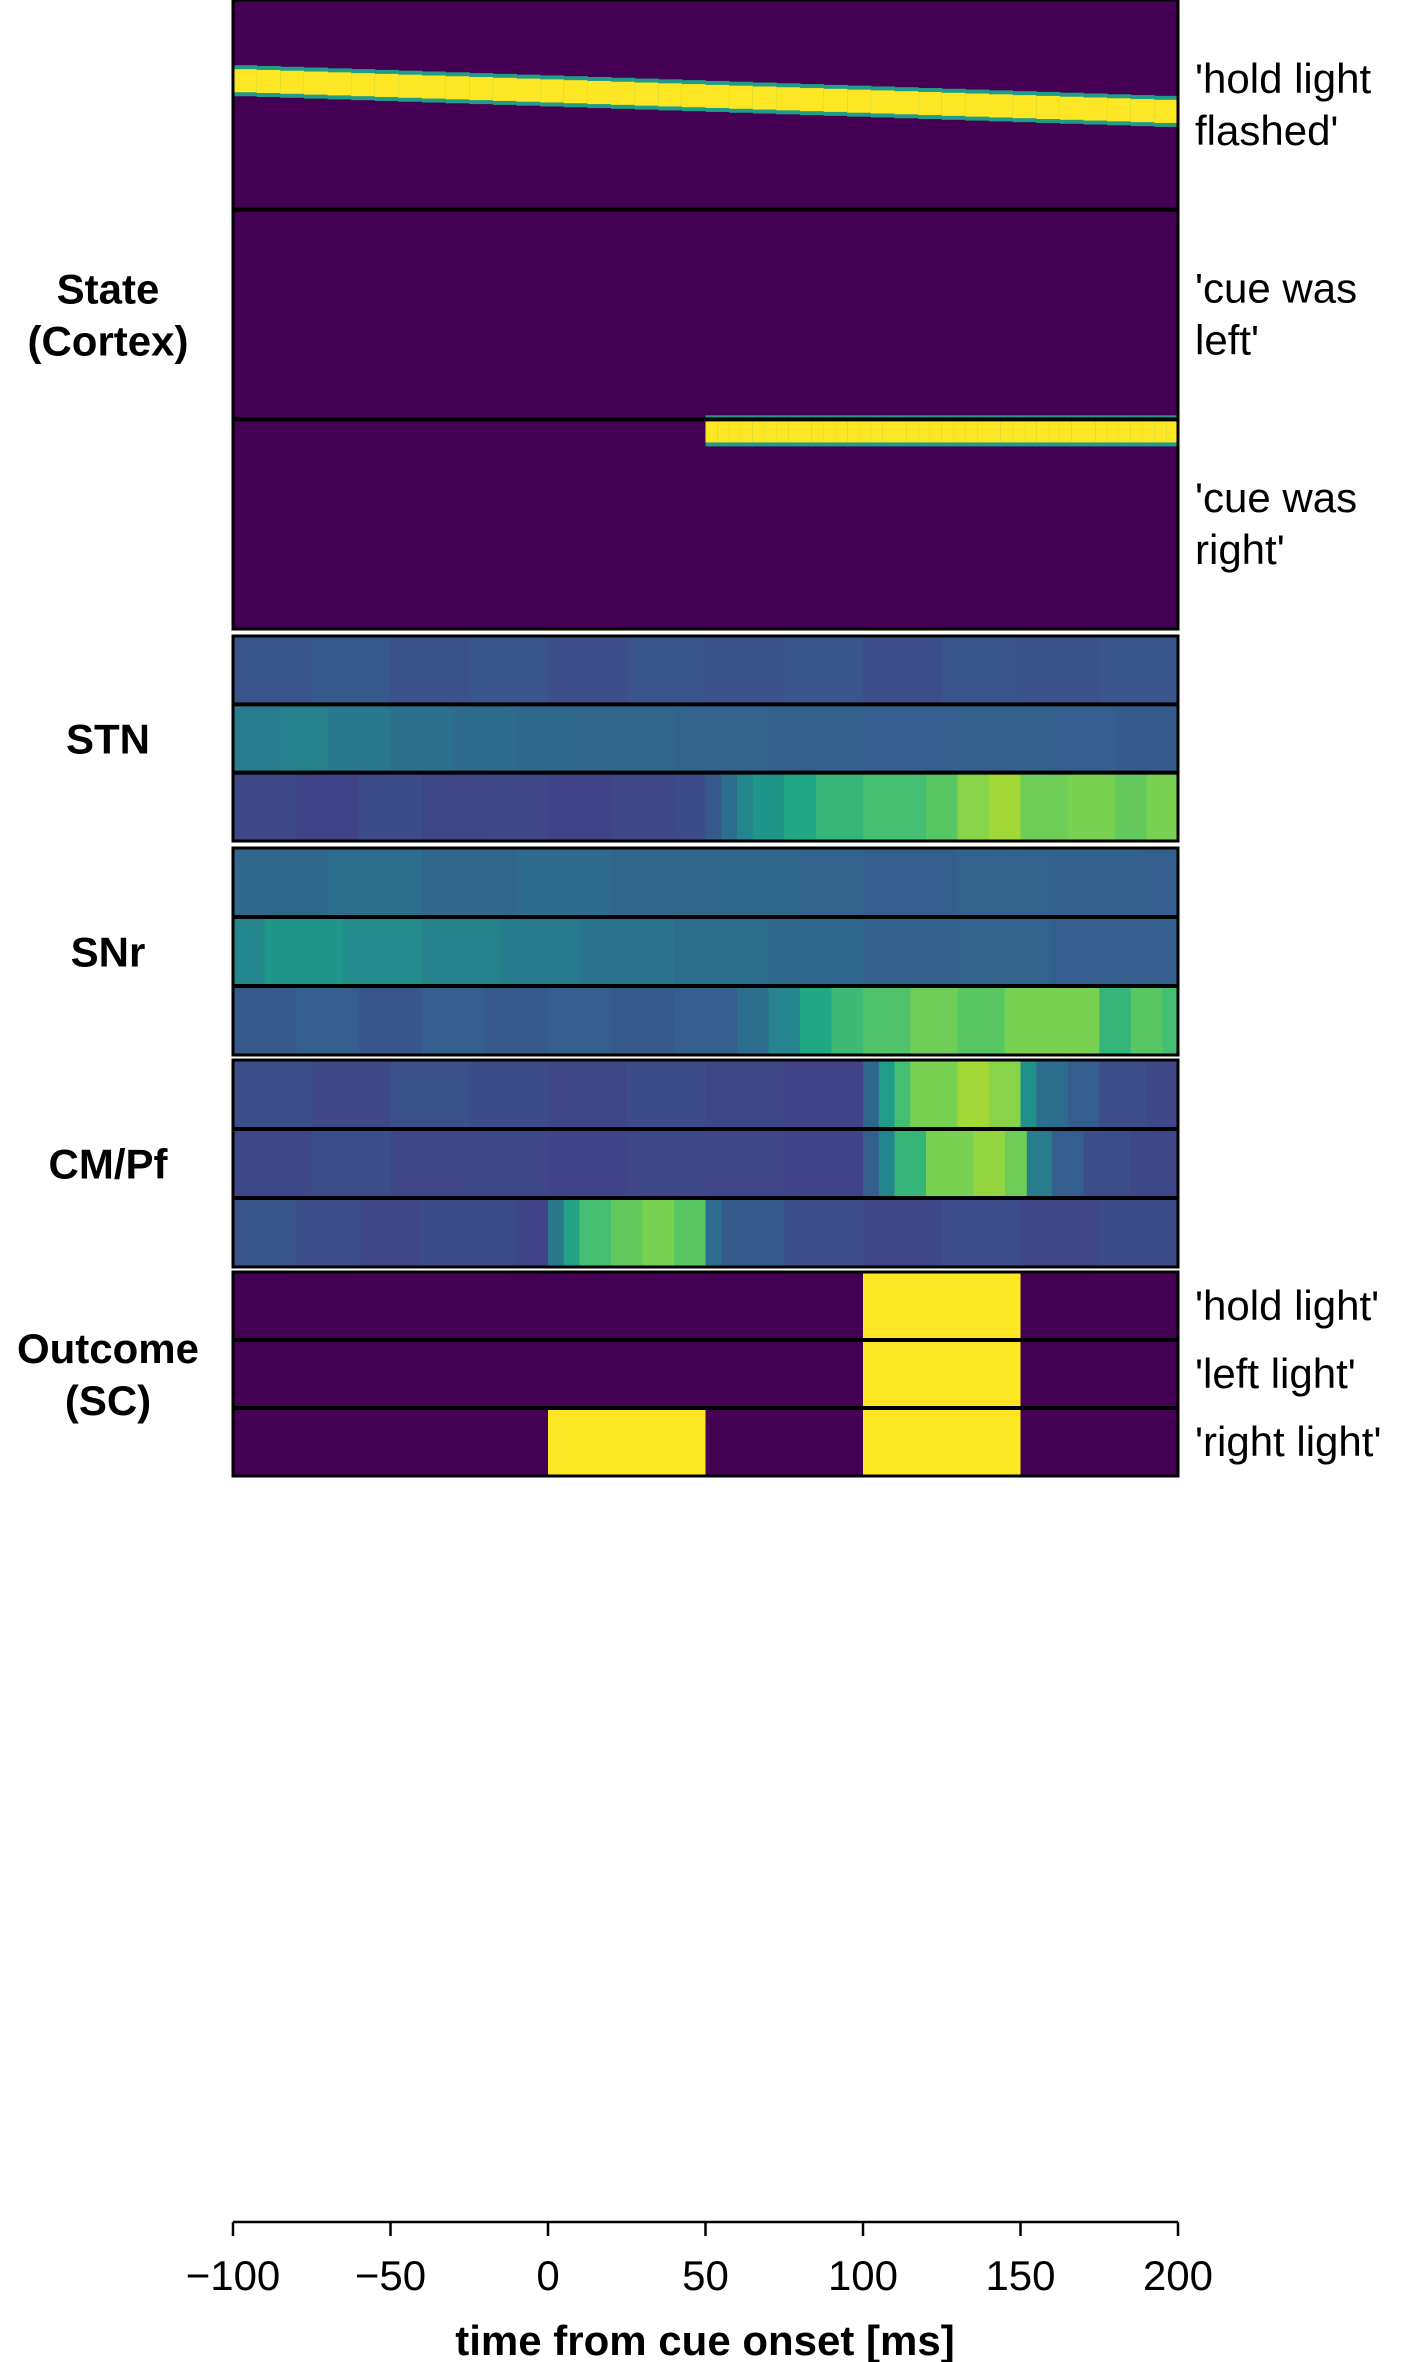  I want to click on panel-state-row-1: 'hold light flashed', so click(802, 105).